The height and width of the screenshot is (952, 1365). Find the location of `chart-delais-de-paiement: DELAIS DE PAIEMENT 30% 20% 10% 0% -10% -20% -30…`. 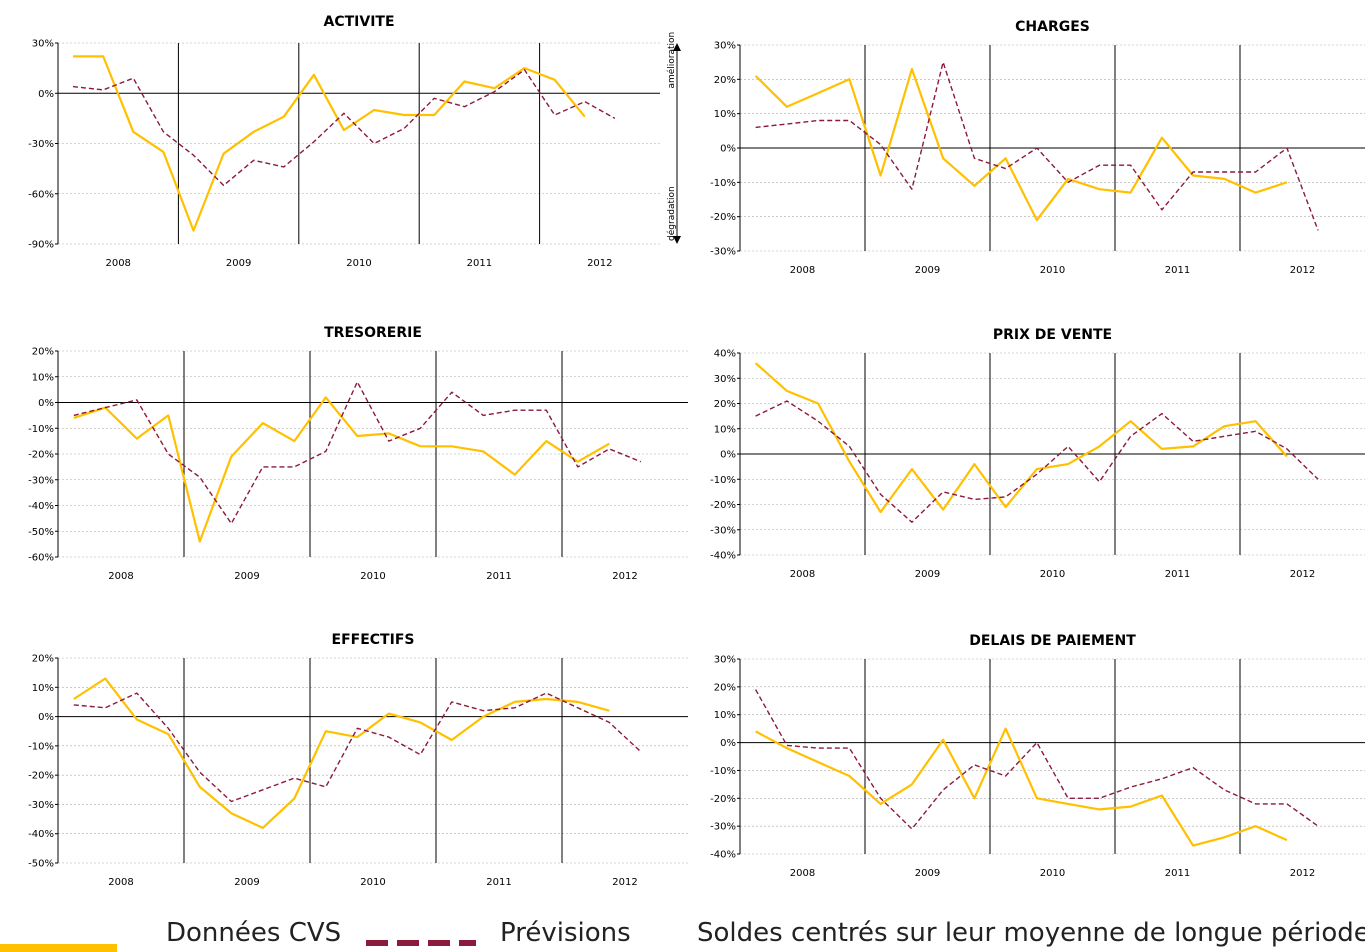

chart-delais-de-paiement: DELAIS DE PAIEMENT 30% 20% 10% 0% -10% -20% -30… is located at coordinates (1037, 756).